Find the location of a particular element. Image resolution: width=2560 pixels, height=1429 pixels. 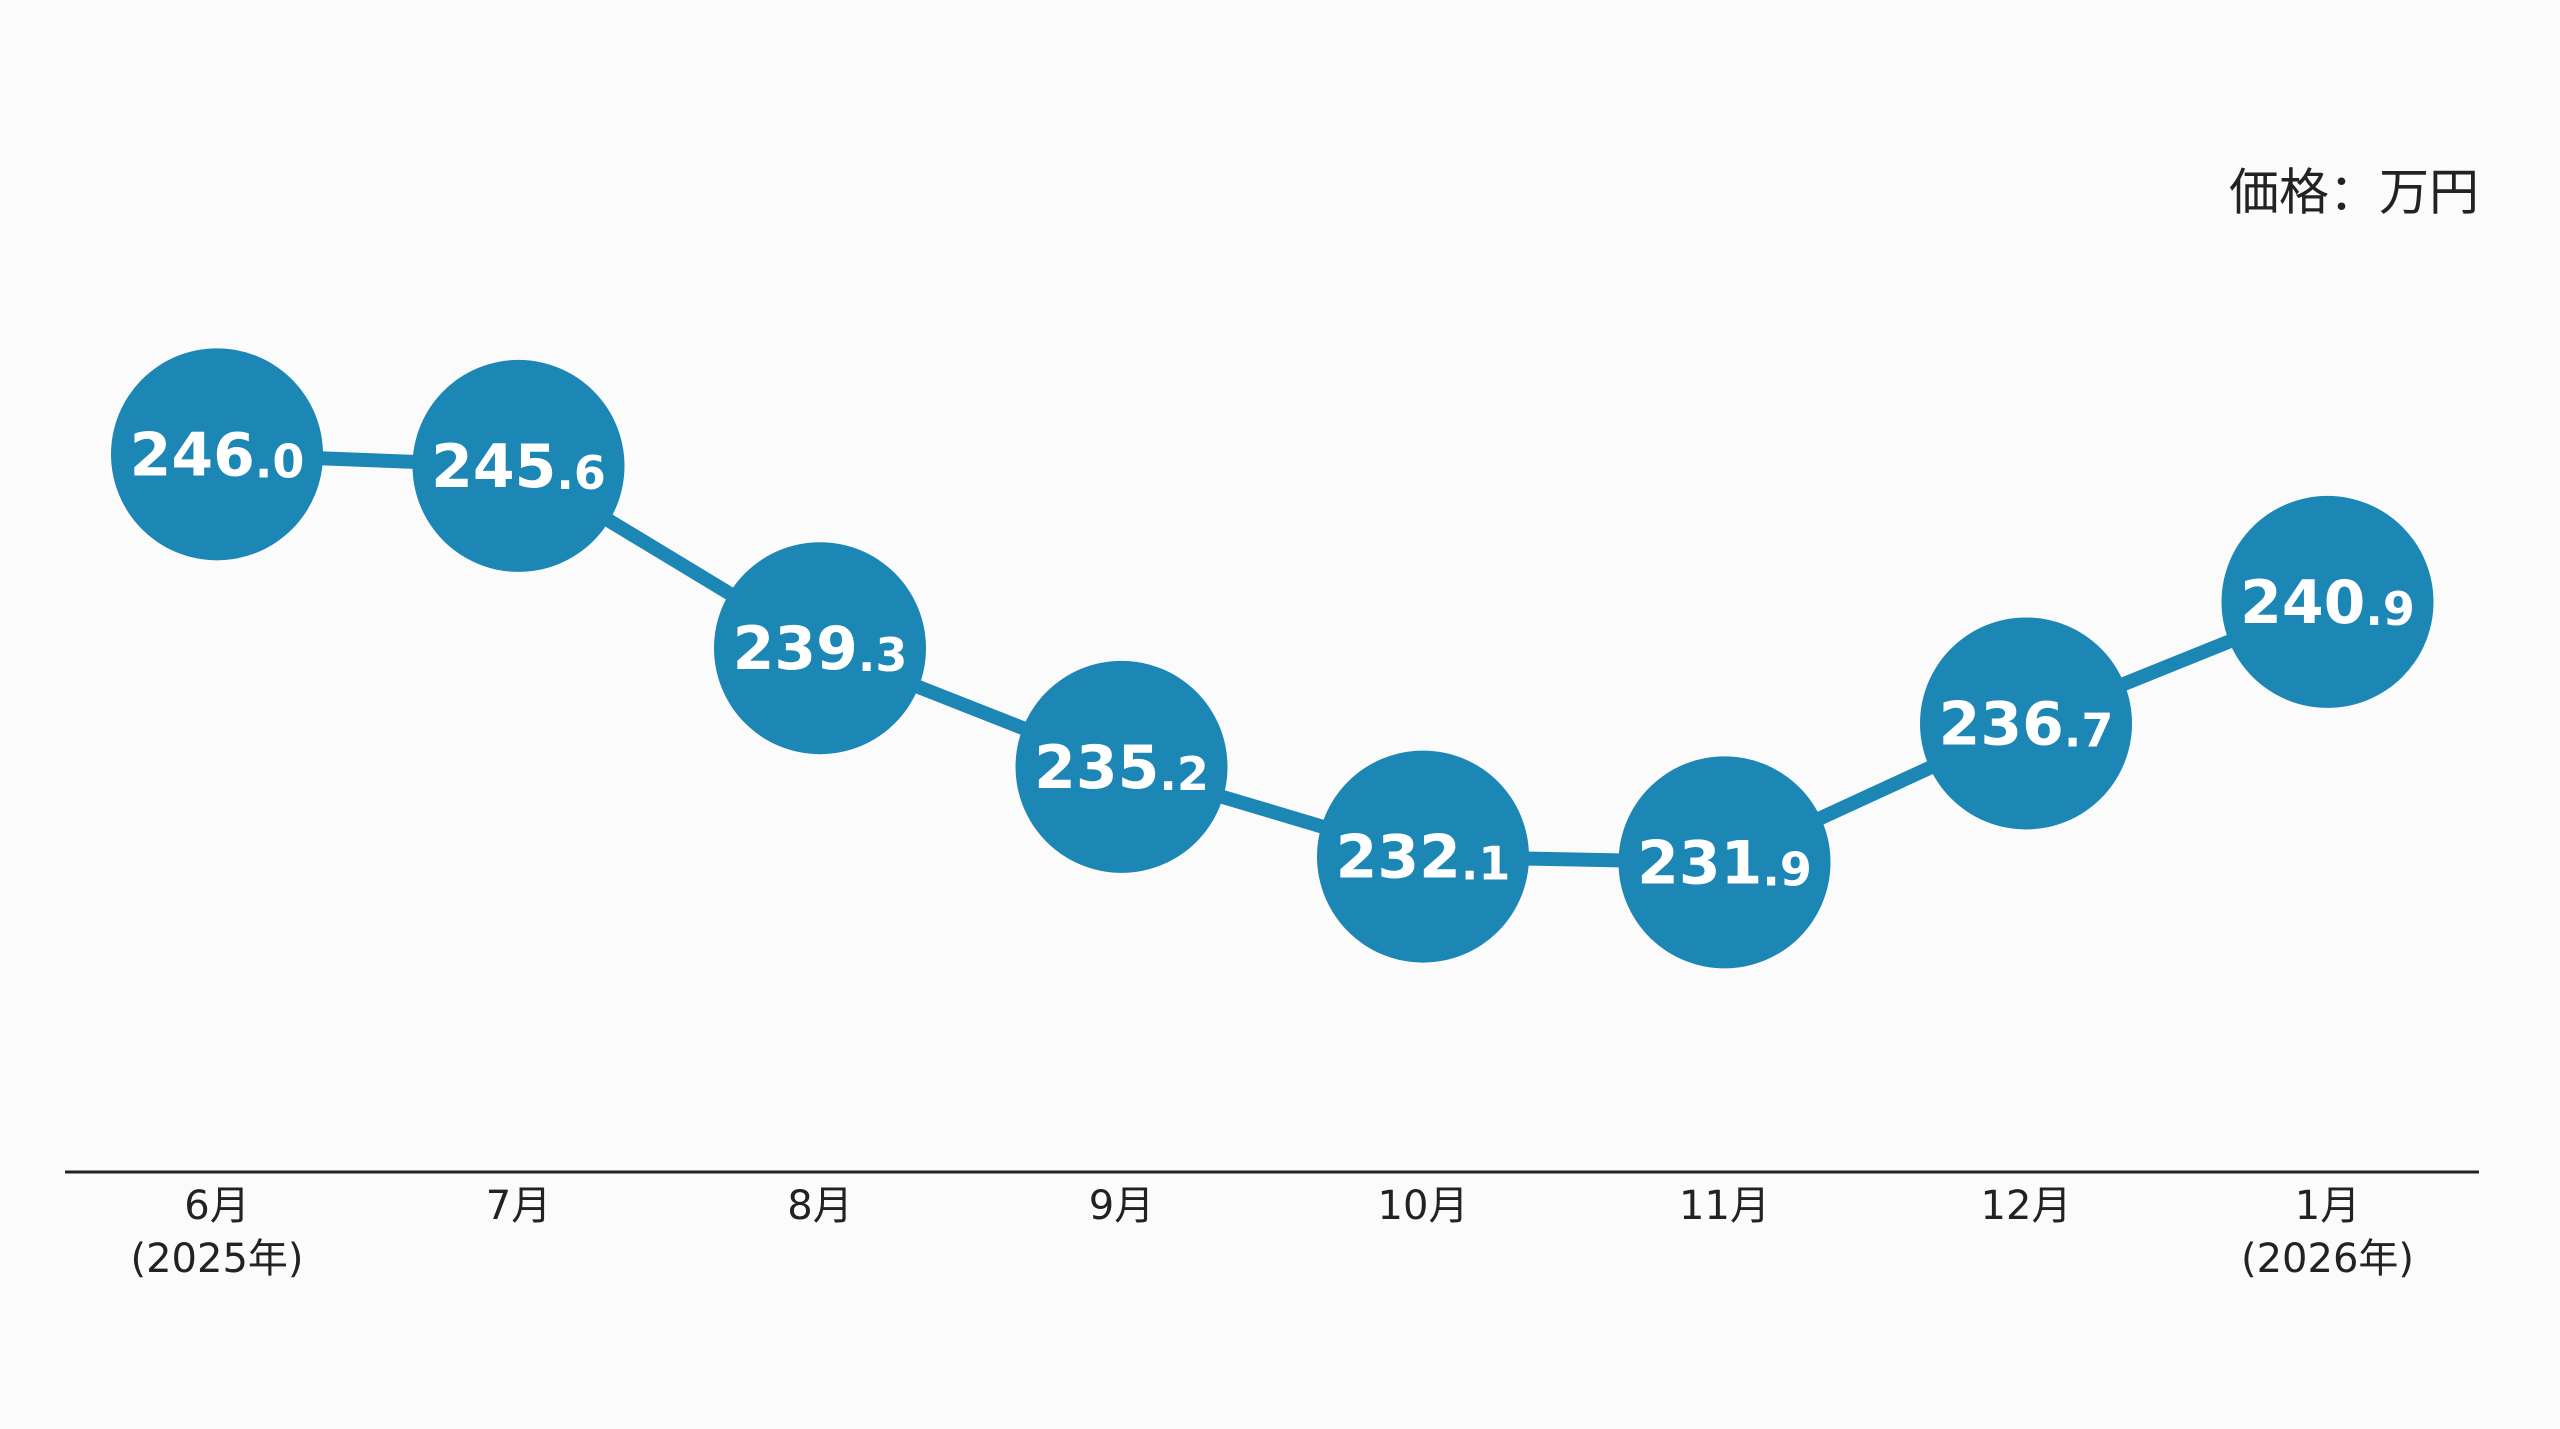

value-label: 231.9 is located at coordinates (1724, 863).